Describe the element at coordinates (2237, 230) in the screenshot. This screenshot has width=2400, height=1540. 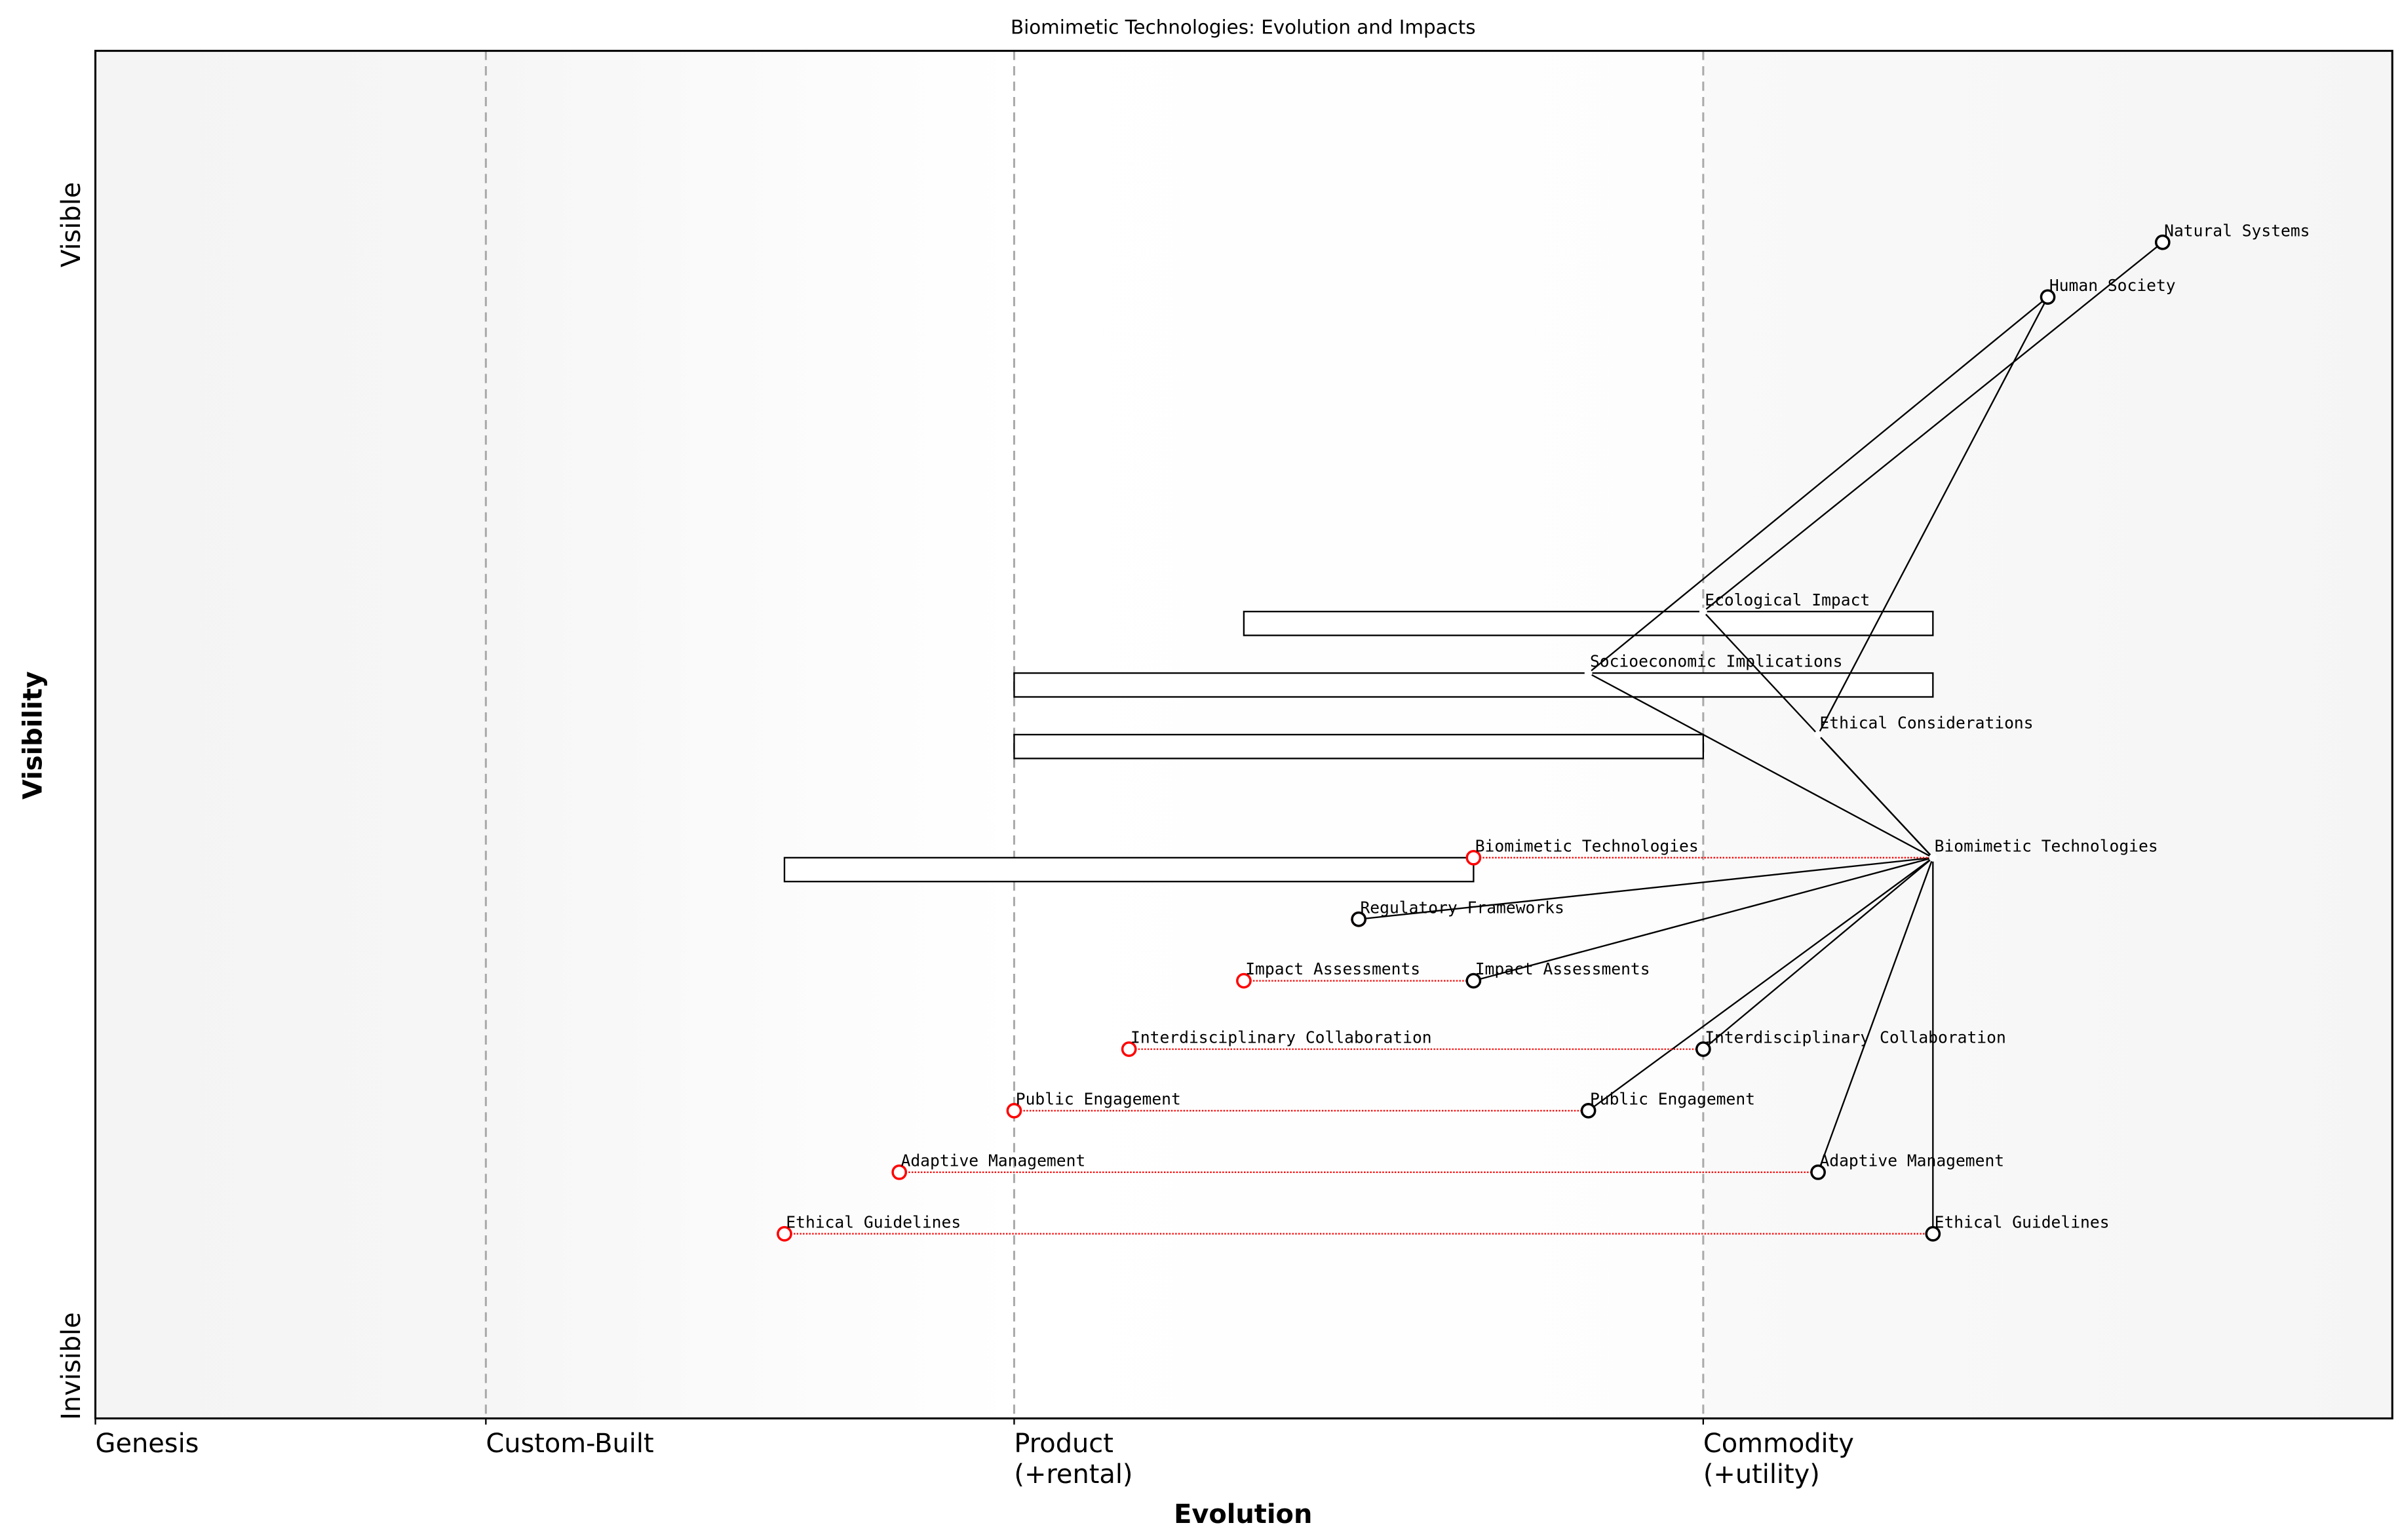
I see `component-label: Natural Systems` at that location.